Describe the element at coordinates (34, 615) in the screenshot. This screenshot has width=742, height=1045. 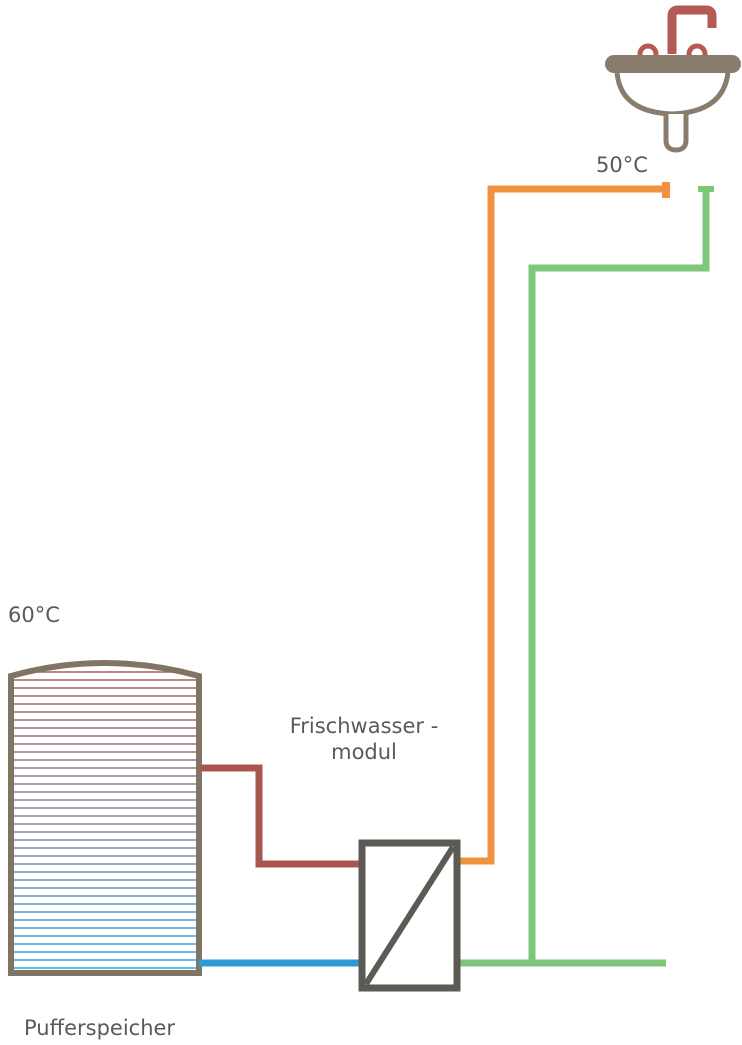
I see `tank-temperature-label: 60°C` at that location.